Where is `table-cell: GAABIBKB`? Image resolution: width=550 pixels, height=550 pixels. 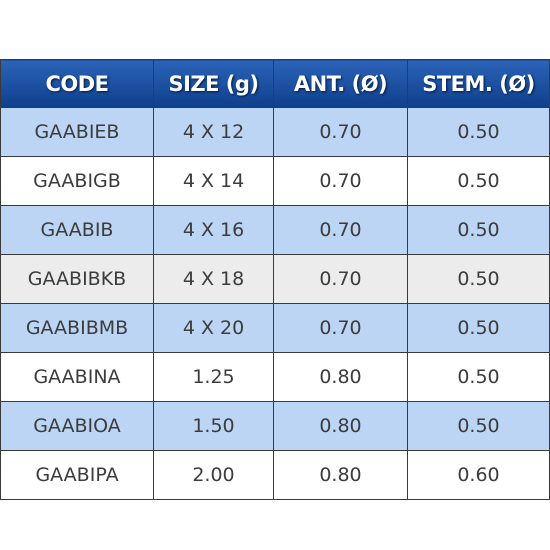 table-cell: GAABIBKB is located at coordinates (77, 279).